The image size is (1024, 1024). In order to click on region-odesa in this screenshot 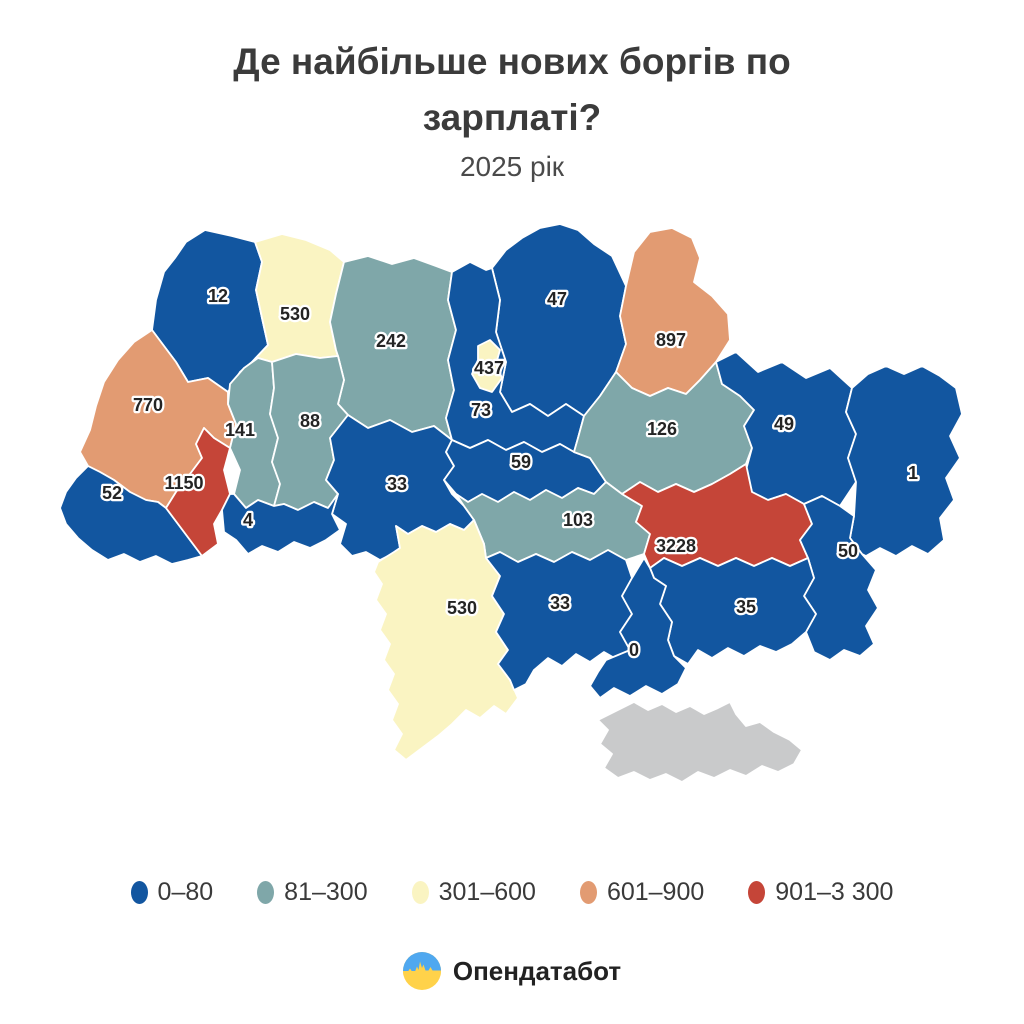, I will do `click(446, 640)`.